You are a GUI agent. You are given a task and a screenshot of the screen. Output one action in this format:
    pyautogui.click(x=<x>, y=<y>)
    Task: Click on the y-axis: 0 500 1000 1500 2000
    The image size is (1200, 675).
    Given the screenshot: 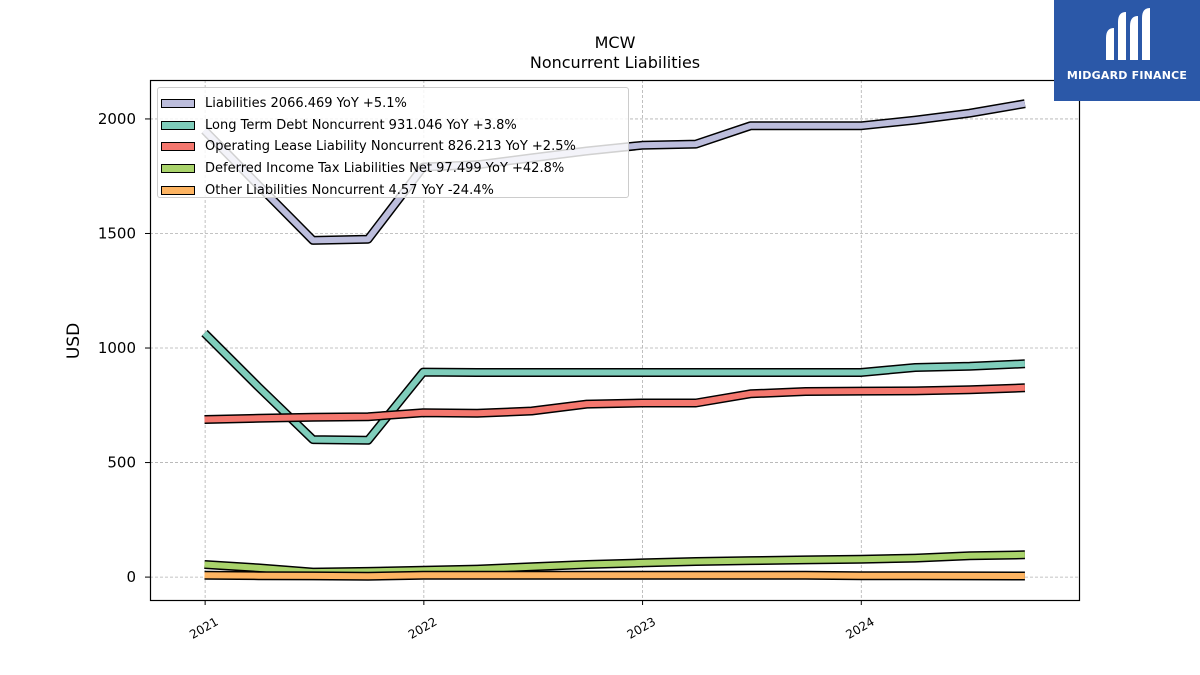 What is the action you would take?
    pyautogui.click(x=124, y=348)
    